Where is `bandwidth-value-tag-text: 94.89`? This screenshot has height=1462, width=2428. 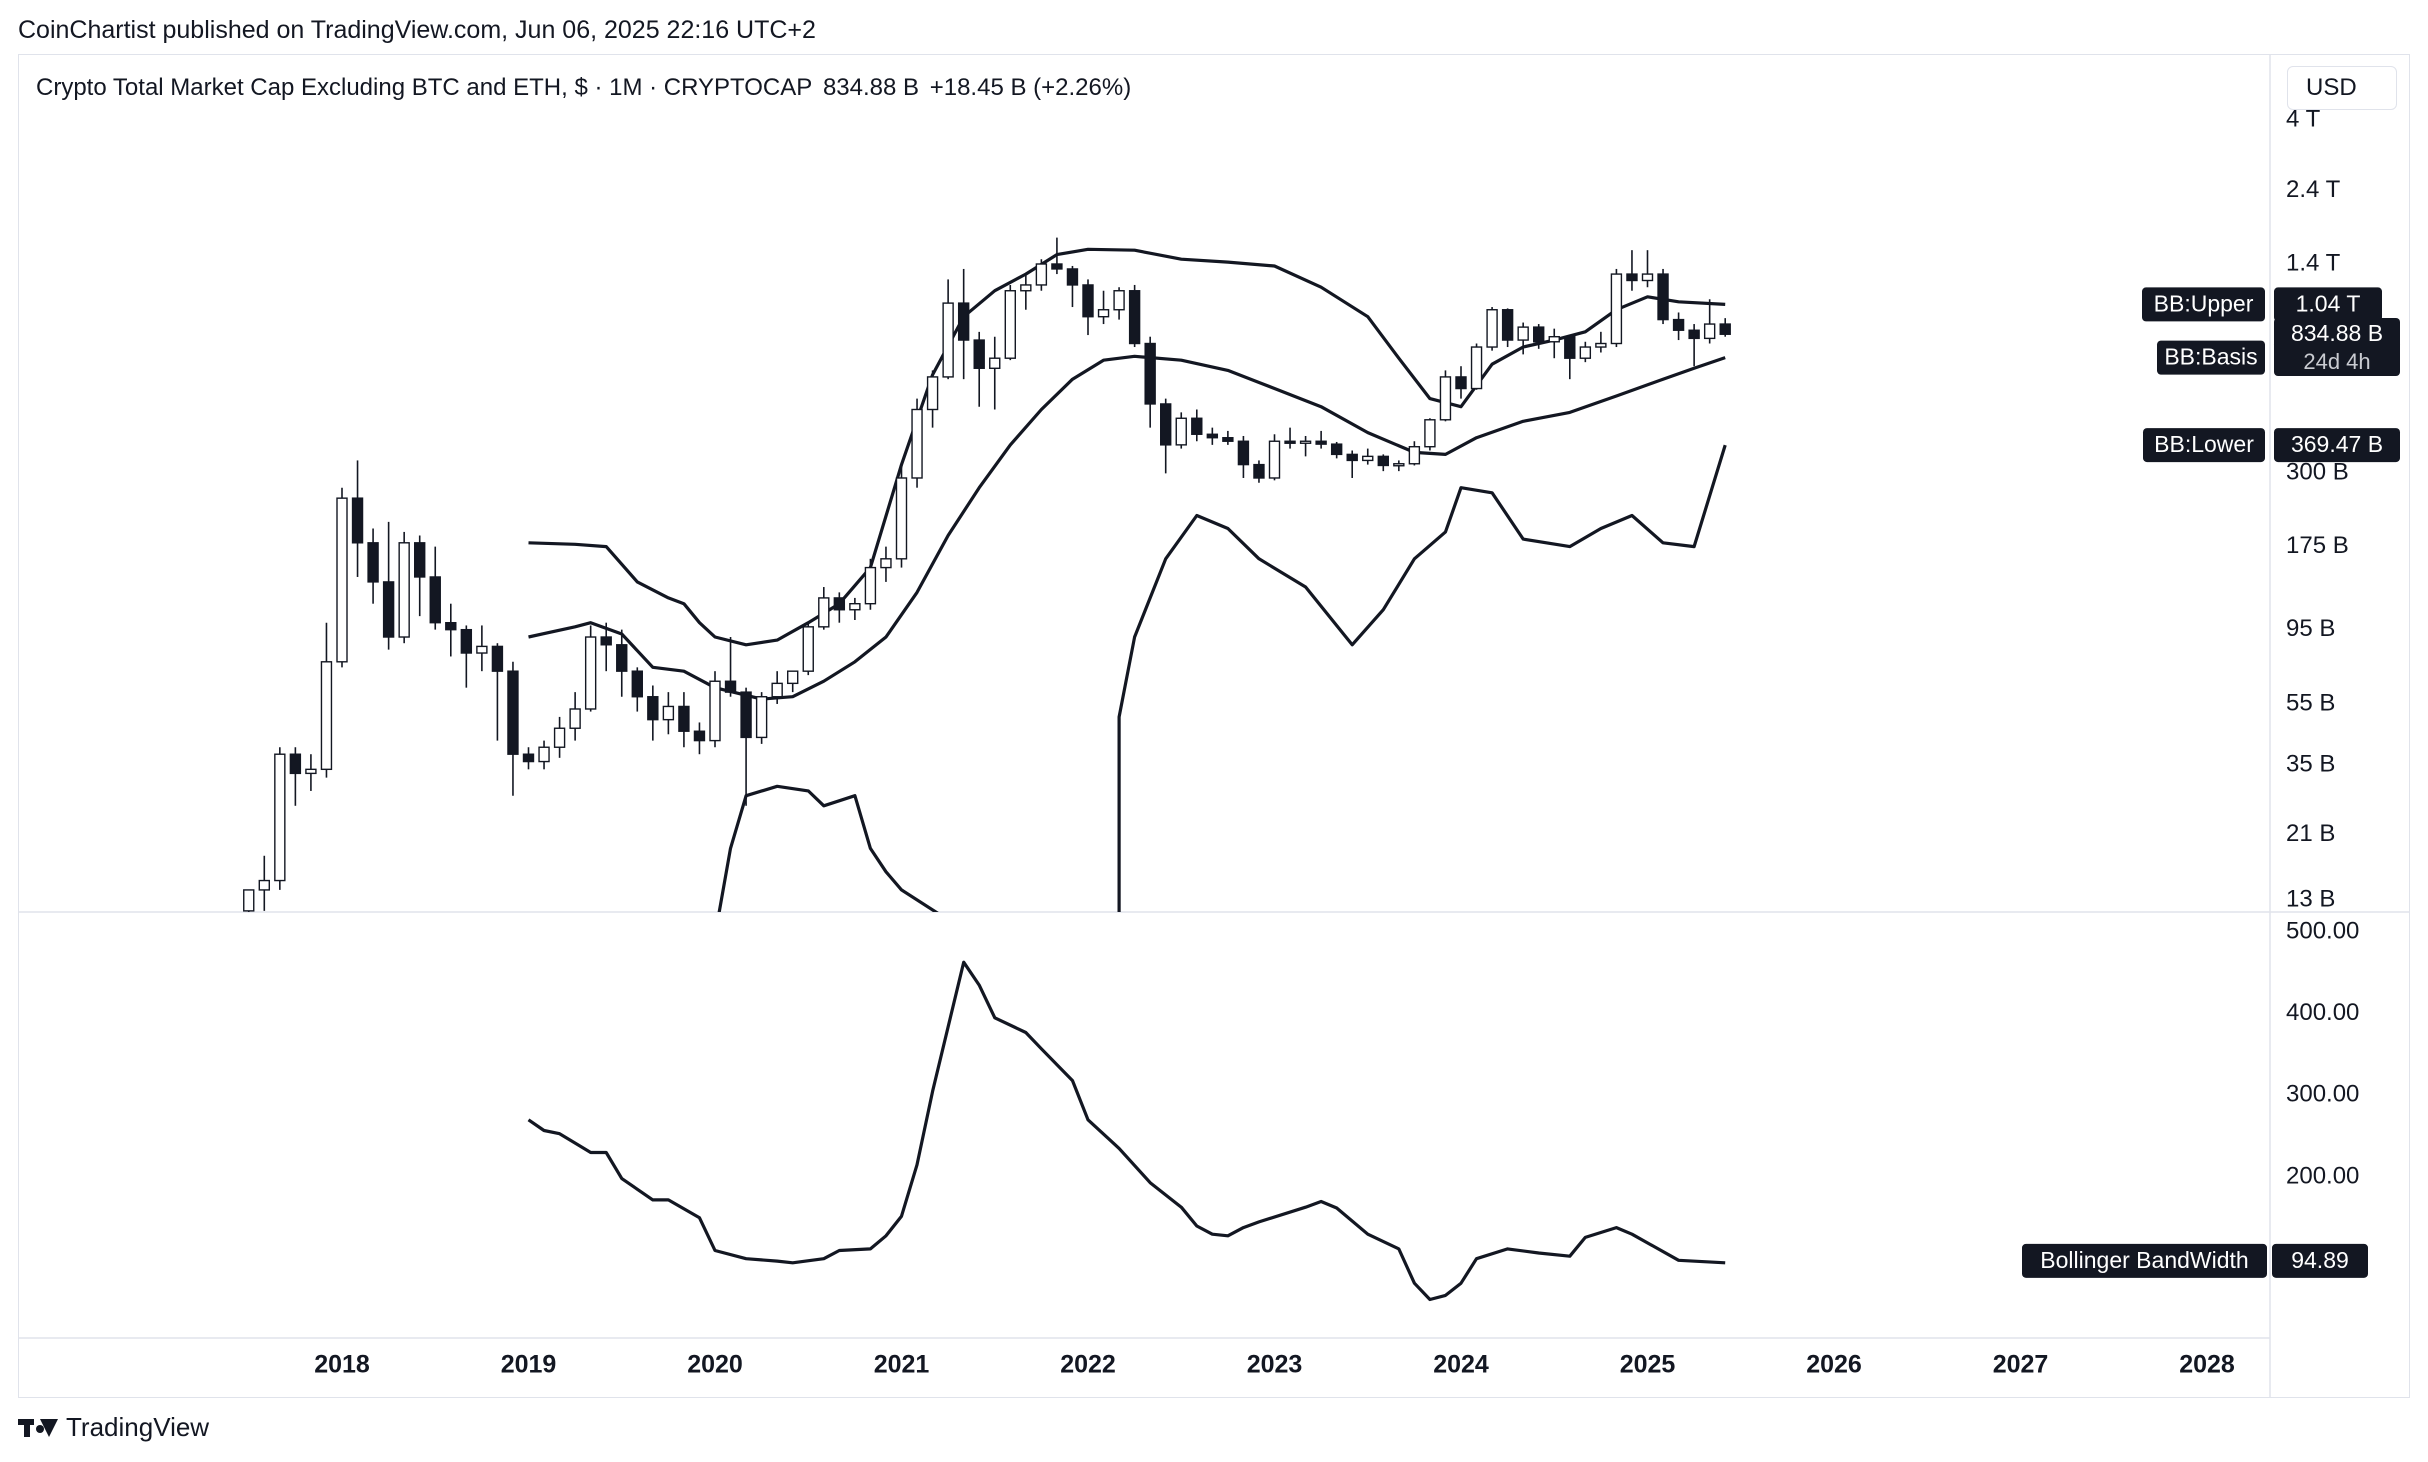 bandwidth-value-tag-text: 94.89 is located at coordinates (2320, 1260).